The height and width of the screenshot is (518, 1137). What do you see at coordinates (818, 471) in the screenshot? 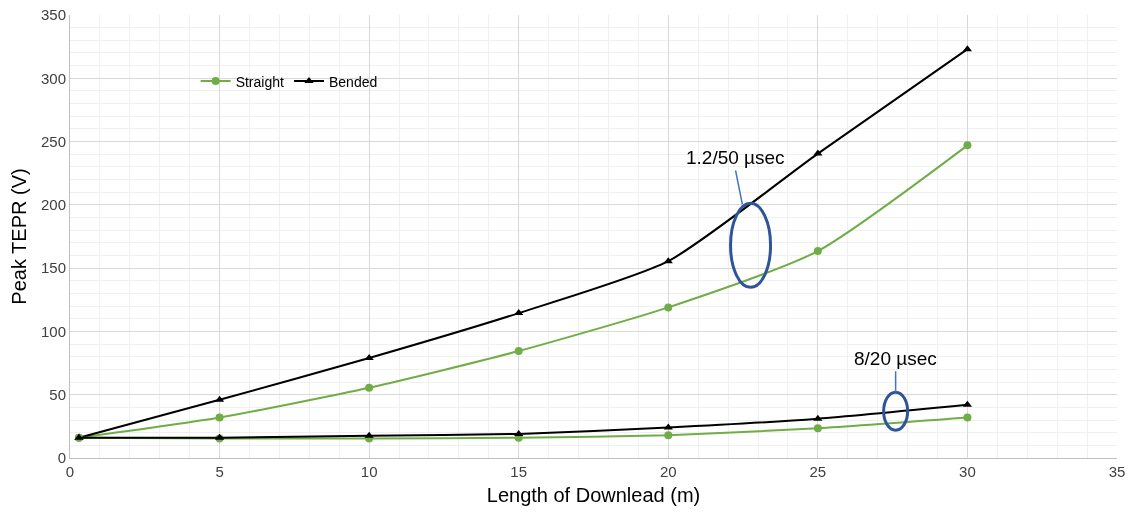
I see `x-tick-label: 25` at bounding box center [818, 471].